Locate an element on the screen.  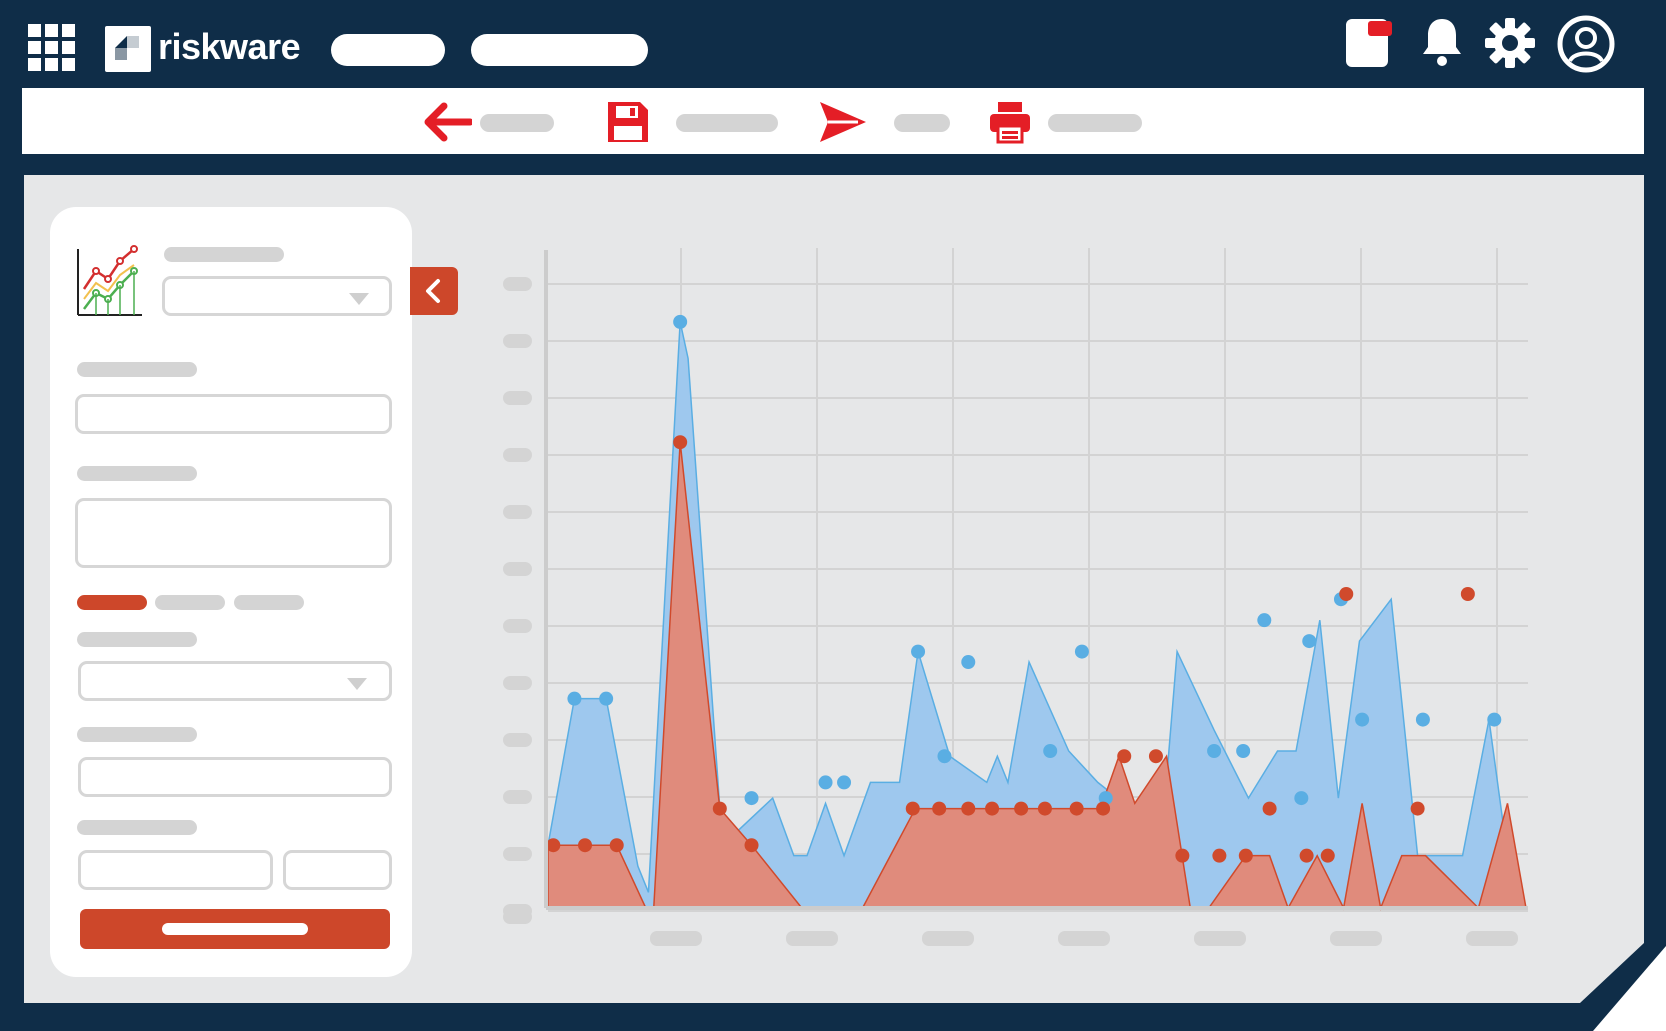
field-1-input is located at coordinates (233, 414).